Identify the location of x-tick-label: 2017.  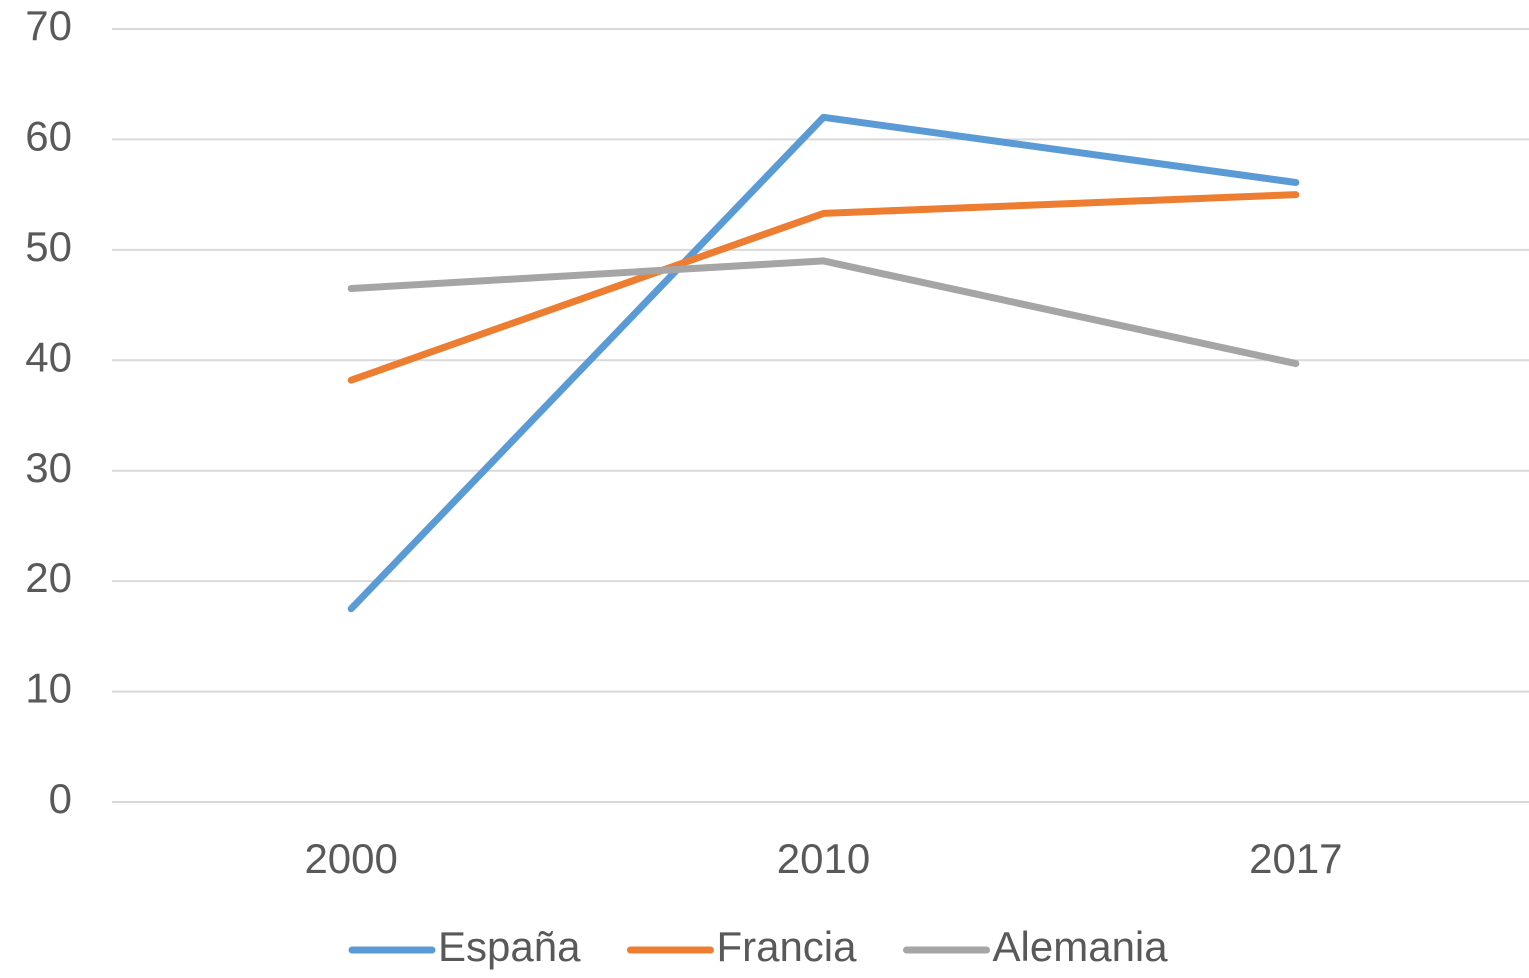
(1295, 858).